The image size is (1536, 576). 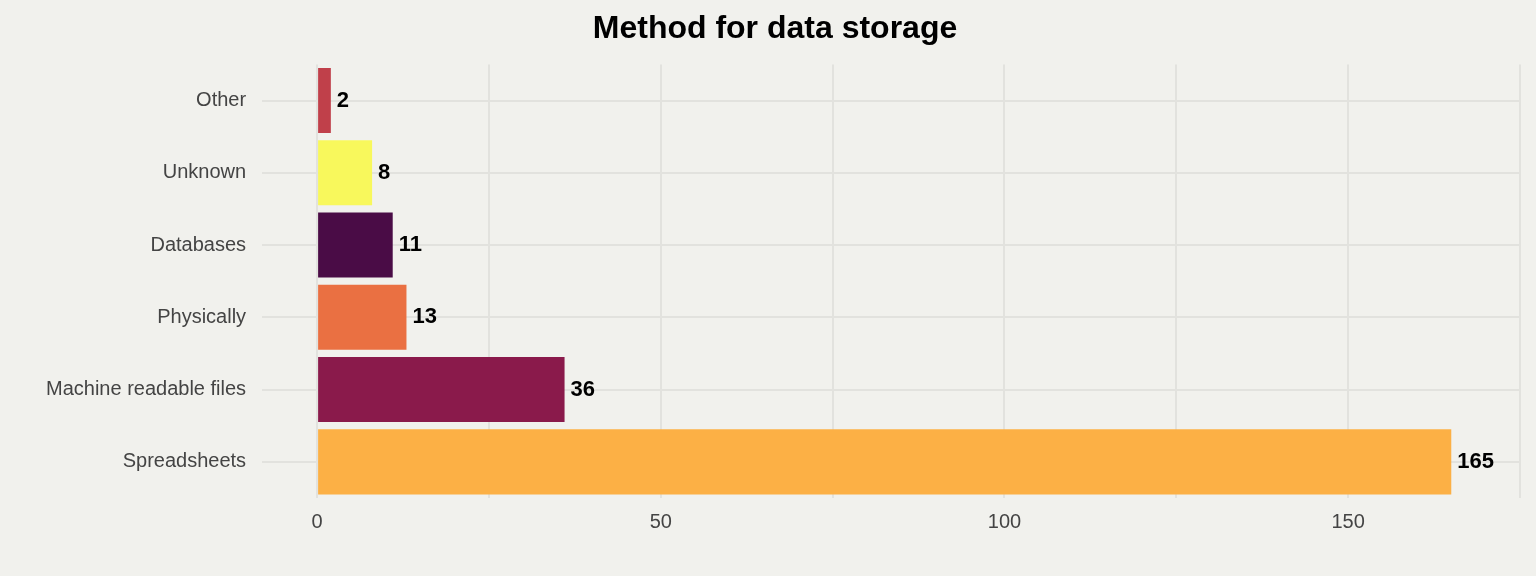 I want to click on data-label: 2, so click(x=343, y=99).